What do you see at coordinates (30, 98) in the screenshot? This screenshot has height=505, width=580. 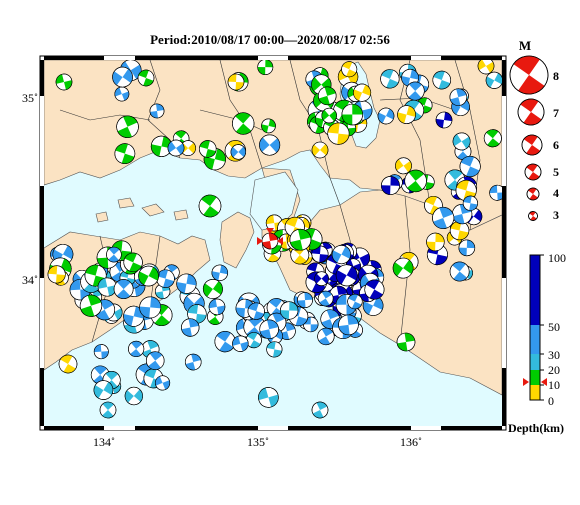 I see `lat-tick-35: 35˚` at bounding box center [30, 98].